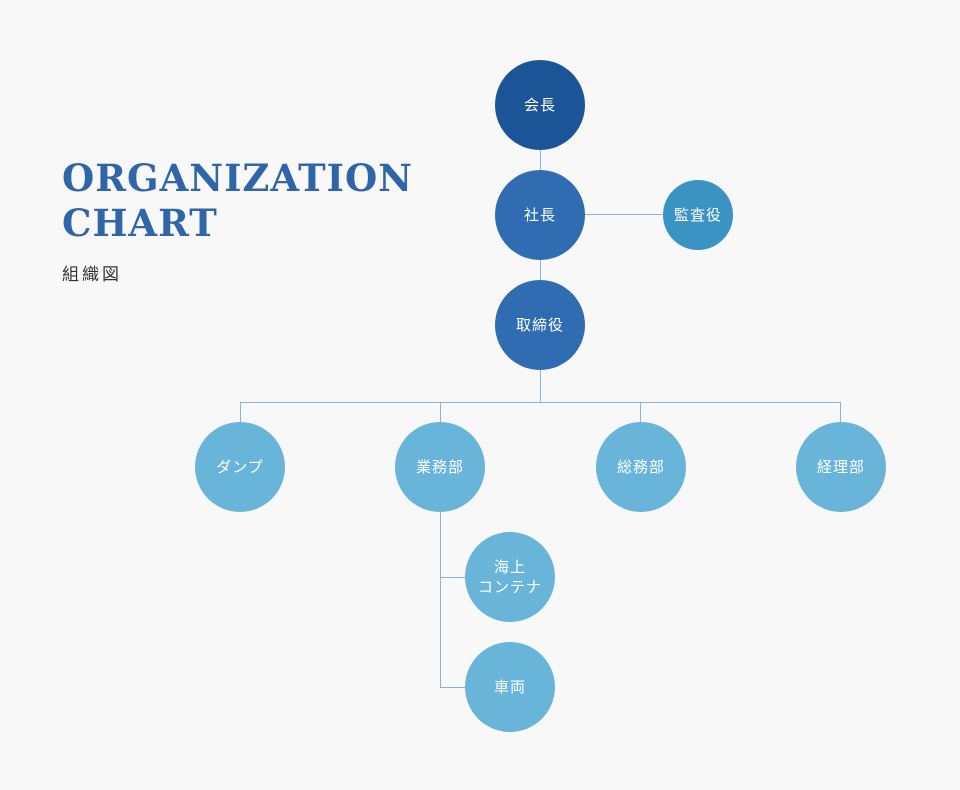 The image size is (960, 790). I want to click on node-president: 社長, so click(540, 215).